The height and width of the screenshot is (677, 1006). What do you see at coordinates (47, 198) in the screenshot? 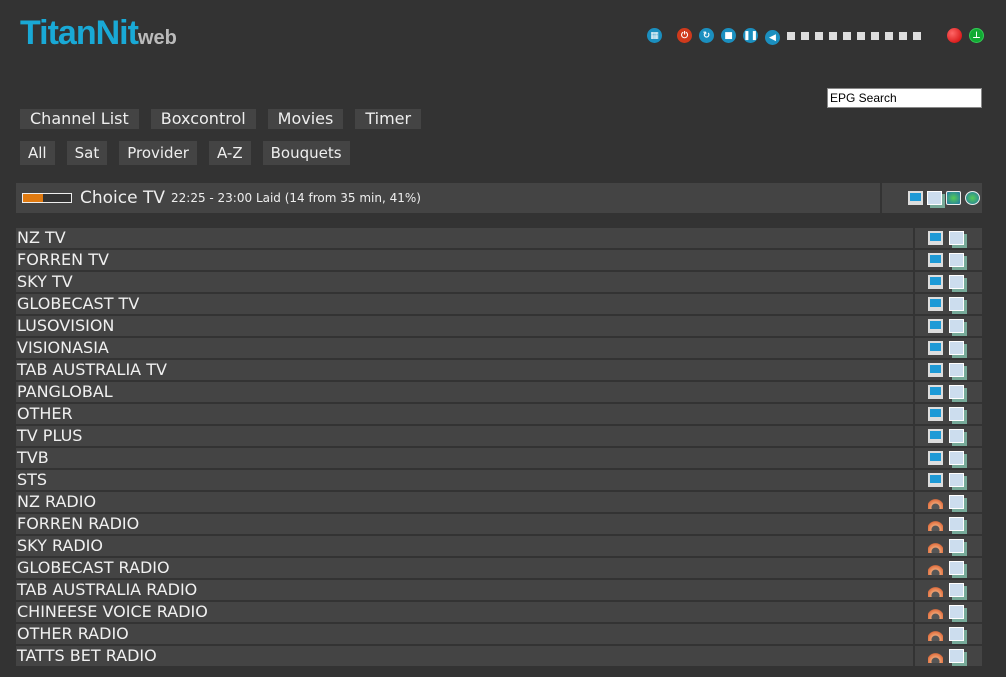
I see `progress-bar` at bounding box center [47, 198].